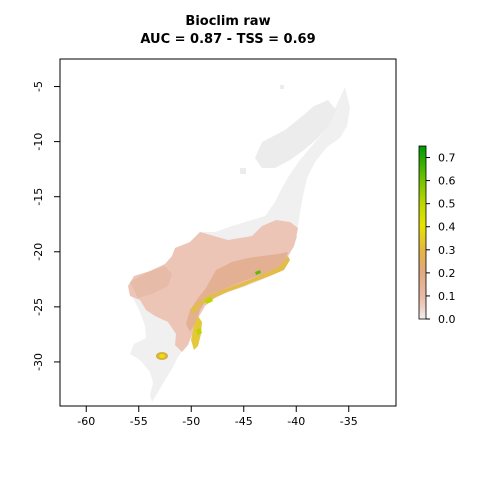  I want to click on high-suitability-ridge, so click(196, 333).